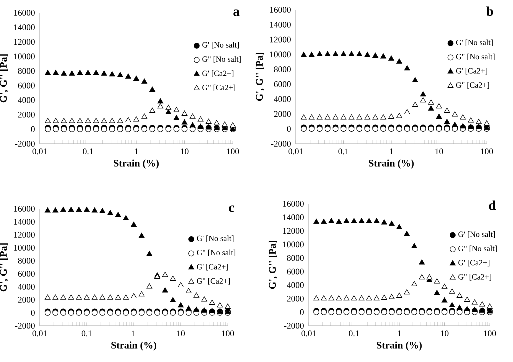  What do you see at coordinates (237, 13) in the screenshot?
I see `chart-title: a` at bounding box center [237, 13].